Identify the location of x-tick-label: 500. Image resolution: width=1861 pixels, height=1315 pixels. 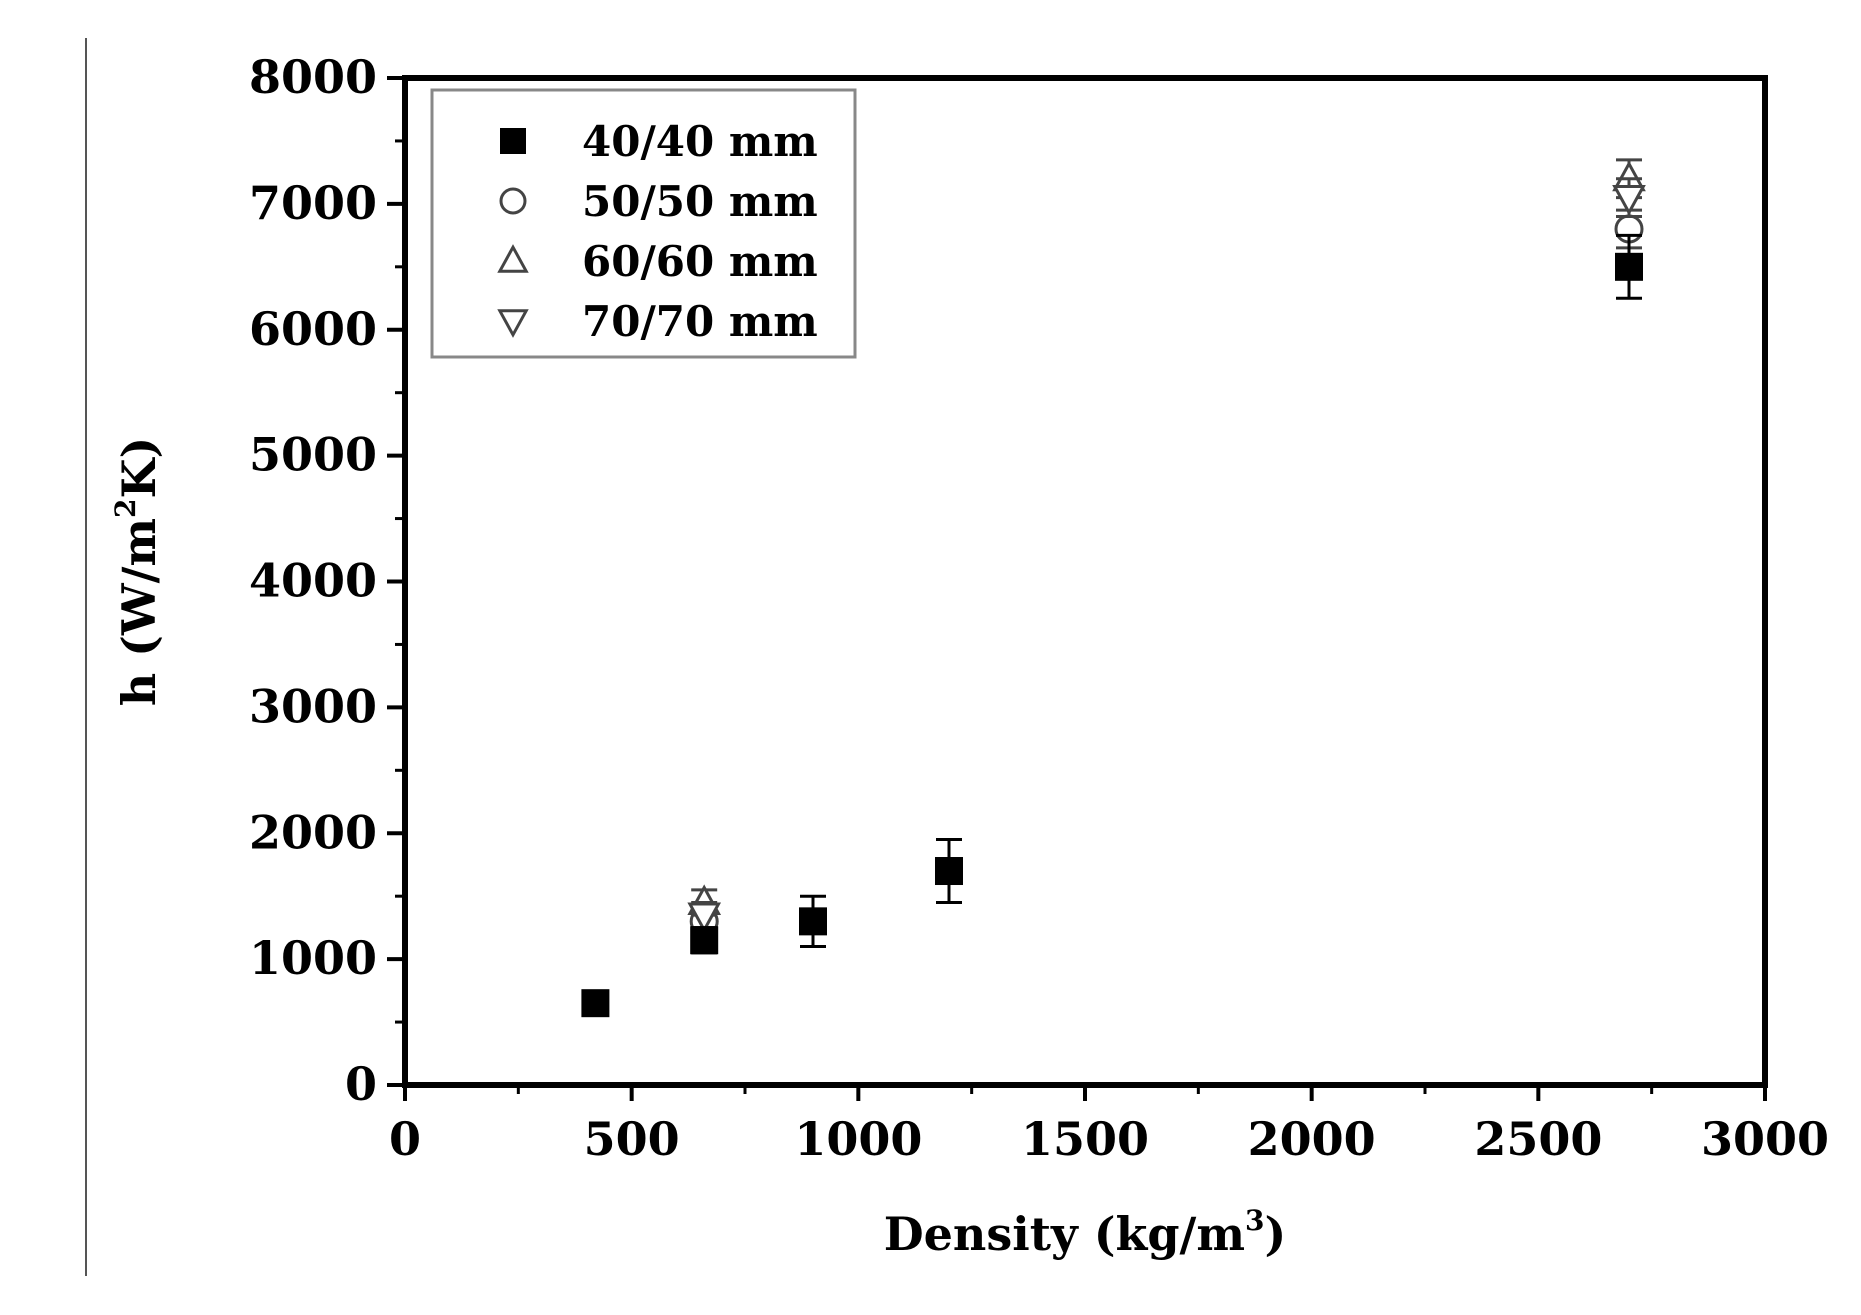
(632, 1139).